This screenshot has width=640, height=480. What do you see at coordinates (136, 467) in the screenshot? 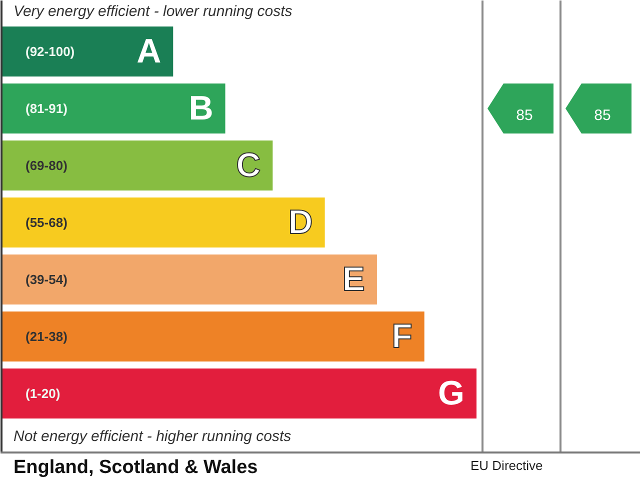
I see `text: England, Scotland & Wales` at bounding box center [136, 467].